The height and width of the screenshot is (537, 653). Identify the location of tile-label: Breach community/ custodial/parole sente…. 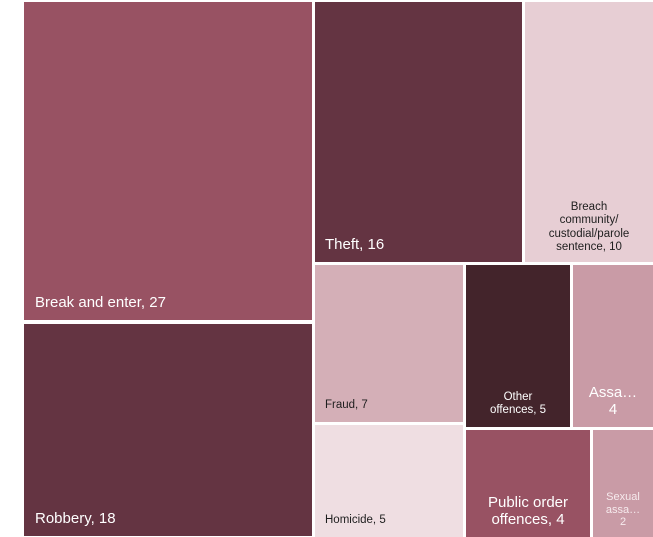
(589, 227).